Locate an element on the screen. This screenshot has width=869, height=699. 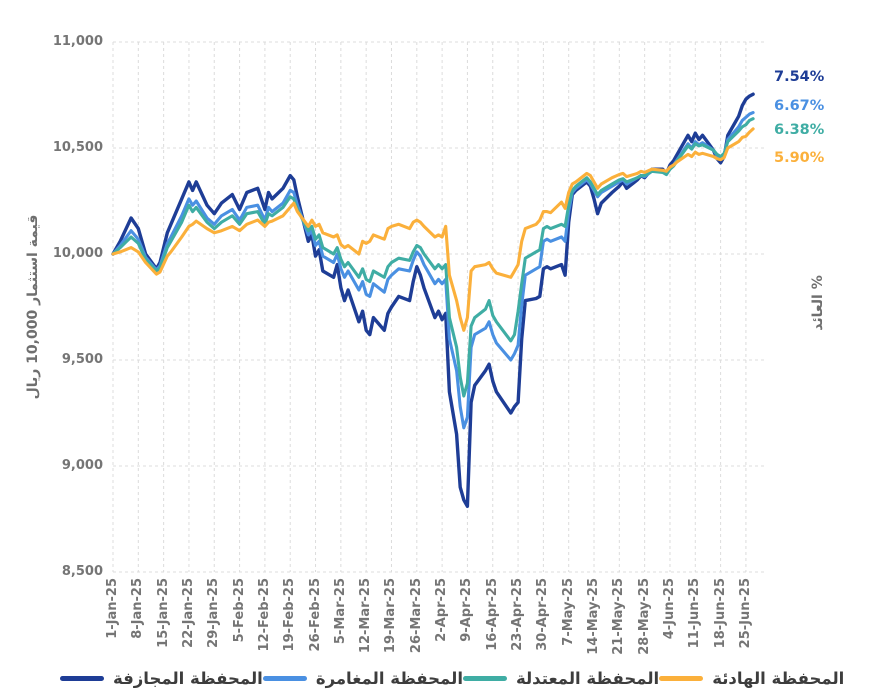
series-return-percentage: 5.90% is located at coordinates (799, 158).